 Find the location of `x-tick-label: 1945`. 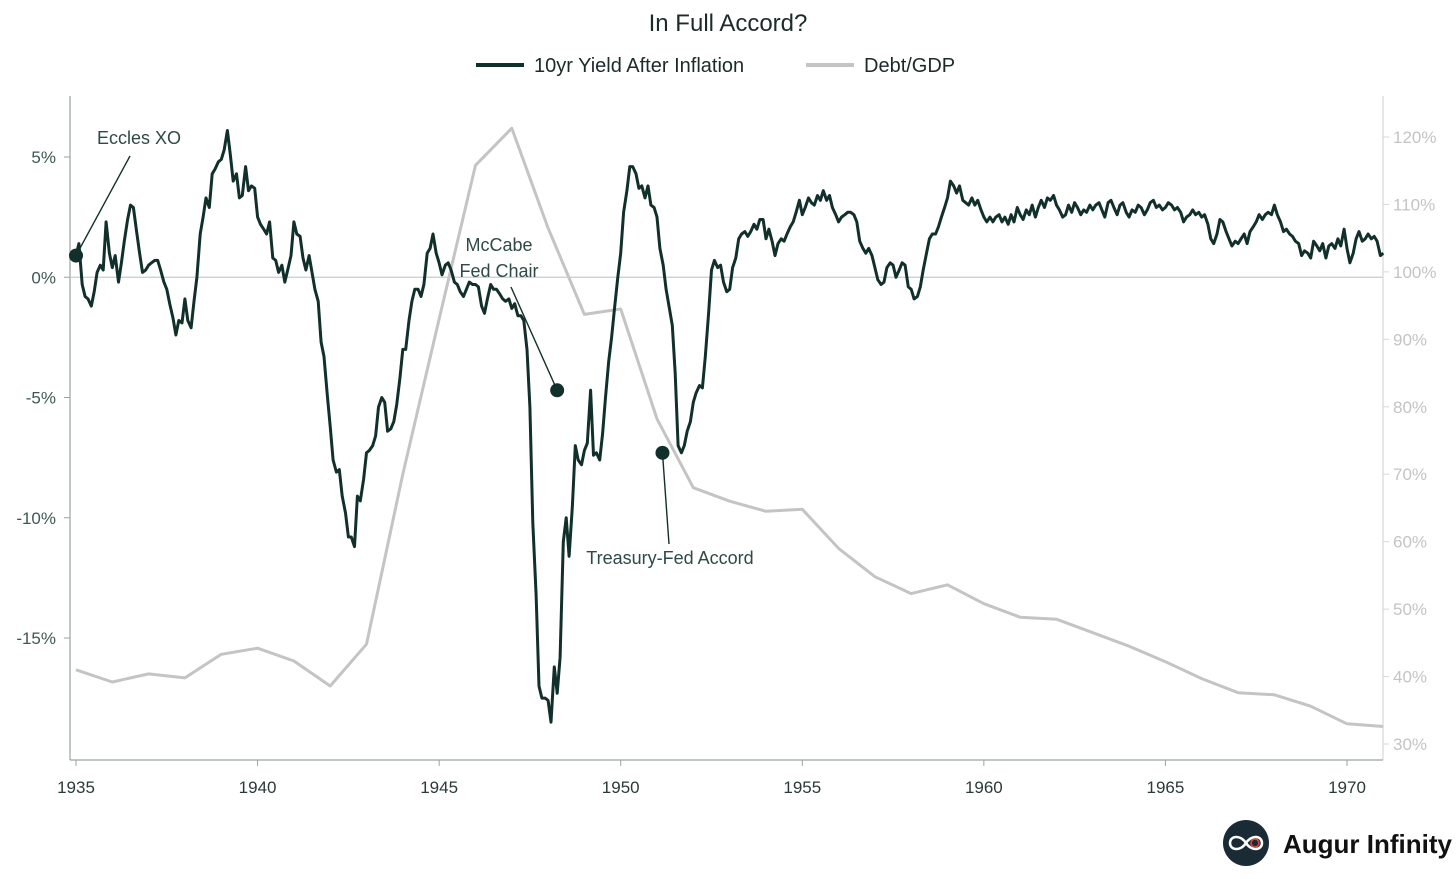

x-tick-label: 1945 is located at coordinates (439, 787).